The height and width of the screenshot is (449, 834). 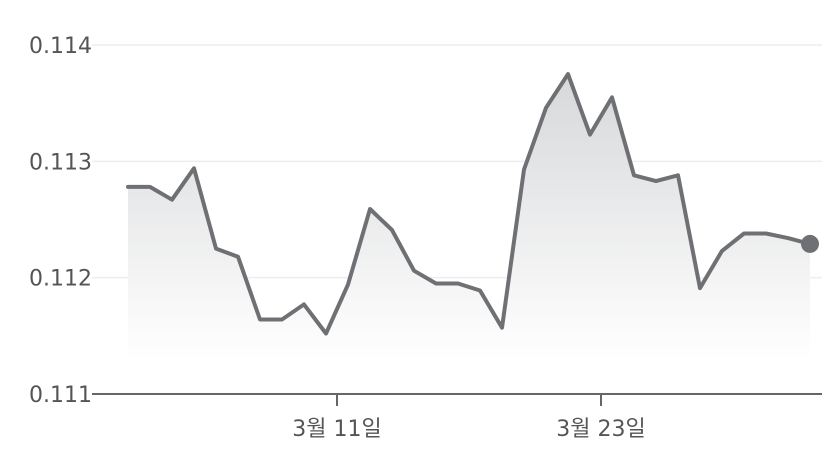 I want to click on y-tick-label: 0.113, so click(x=60, y=162).